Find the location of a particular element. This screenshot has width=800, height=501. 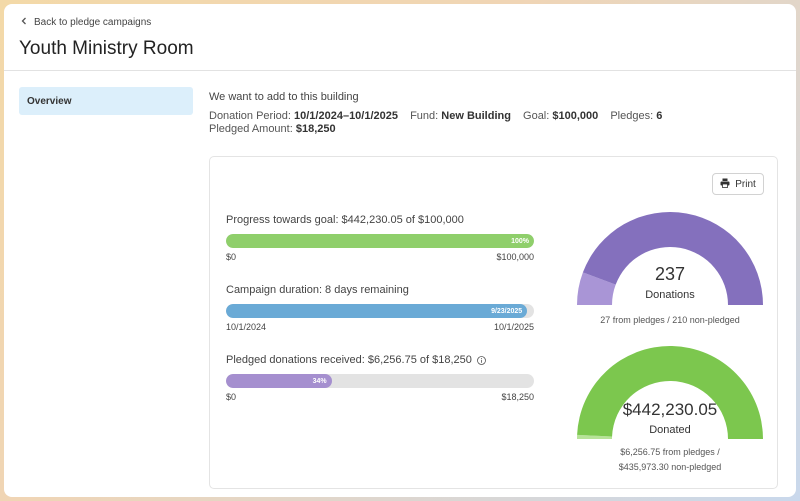

donated-amount: $442,230.05 is located at coordinates (670, 409).